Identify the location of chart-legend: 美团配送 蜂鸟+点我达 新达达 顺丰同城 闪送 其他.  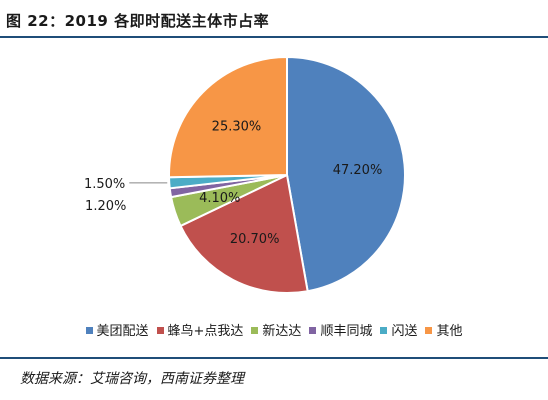
(274, 329).